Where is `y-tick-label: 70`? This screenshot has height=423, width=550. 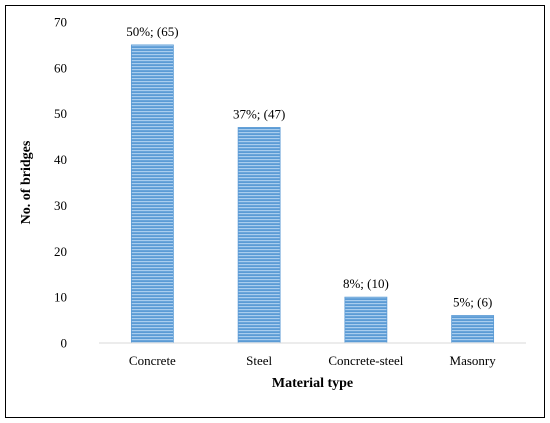
y-tick-label: 70 is located at coordinates (60, 22).